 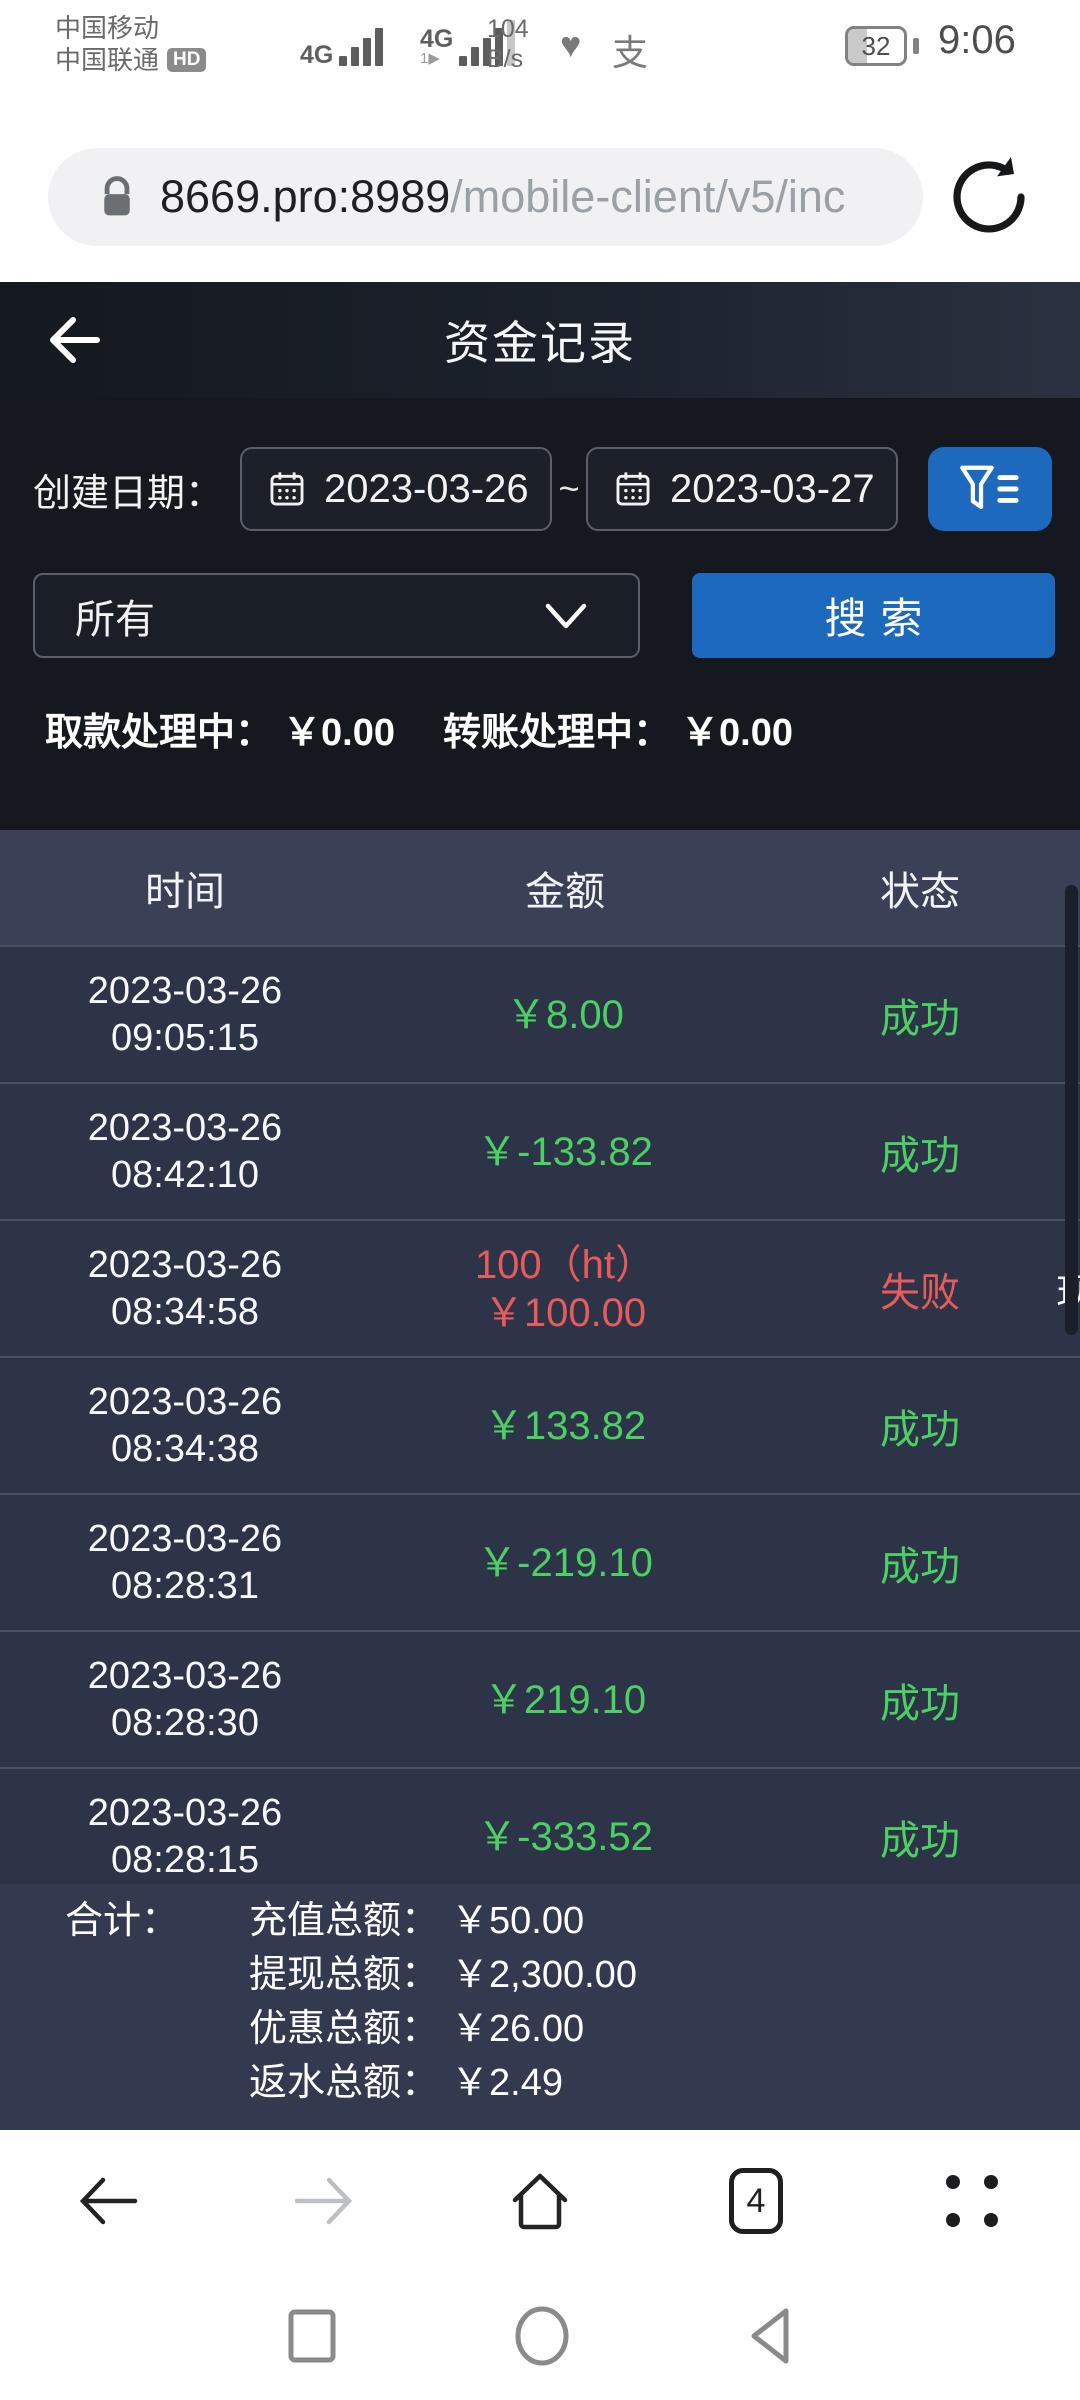 I want to click on sim2-indicator: 1▶, so click(x=430, y=58).